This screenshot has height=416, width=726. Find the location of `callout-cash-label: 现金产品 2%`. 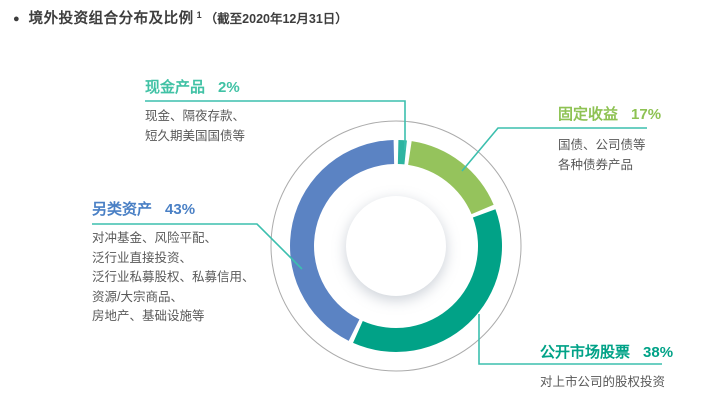

callout-cash-label: 现金产品 2% is located at coordinates (195, 86).